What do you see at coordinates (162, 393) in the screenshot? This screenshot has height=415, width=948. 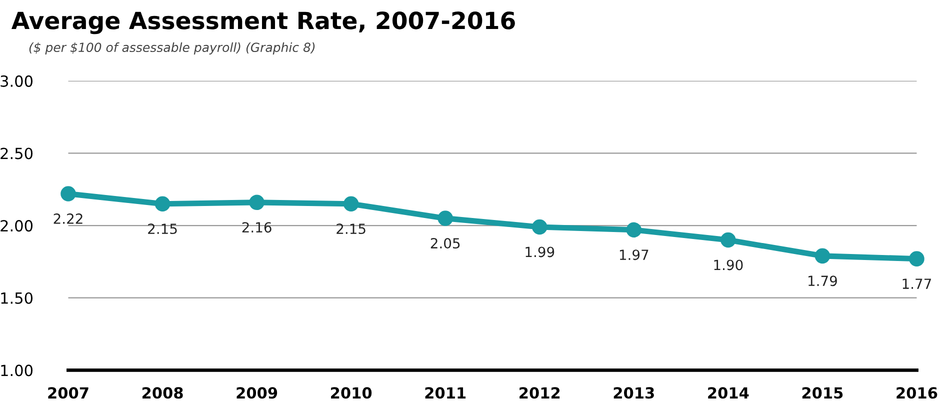 I see `x-tick-label: 2008` at bounding box center [162, 393].